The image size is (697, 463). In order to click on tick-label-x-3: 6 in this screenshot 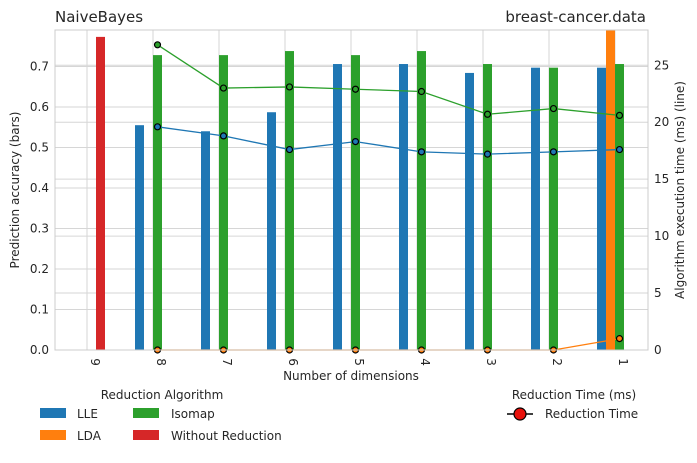, I will do `click(293, 362)`.